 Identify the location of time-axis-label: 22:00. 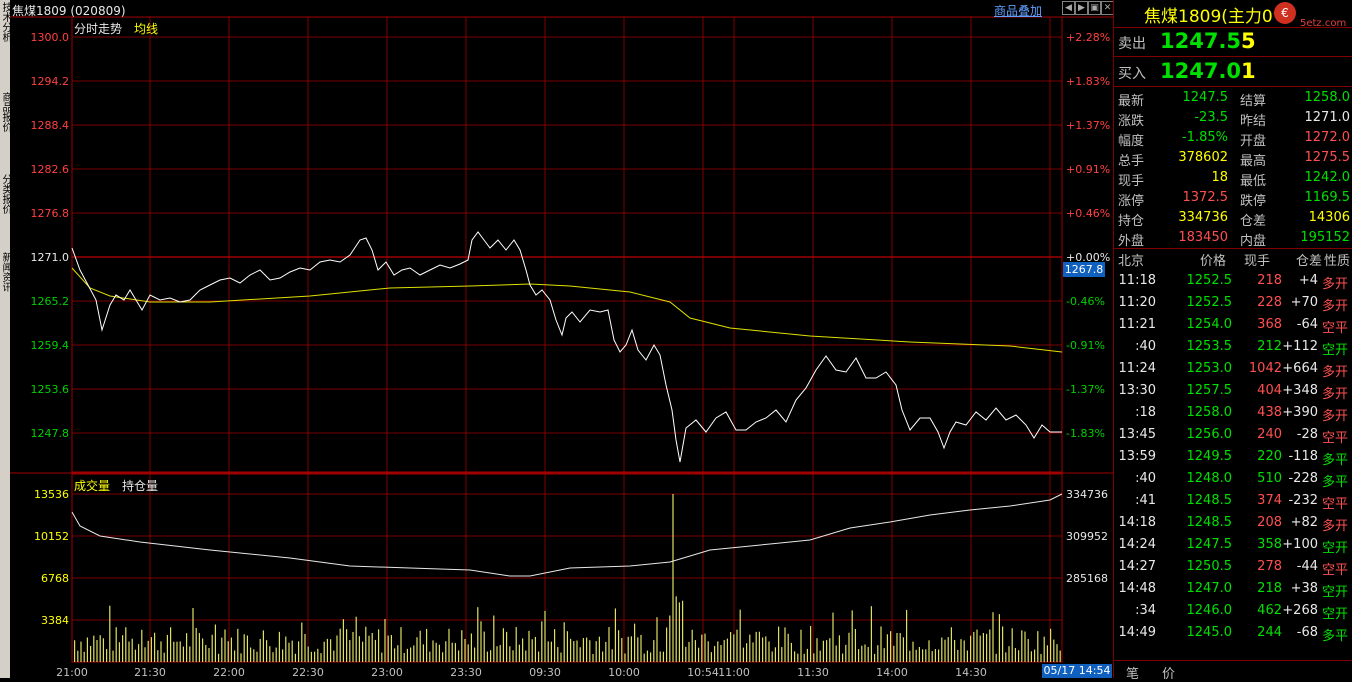
(229, 672).